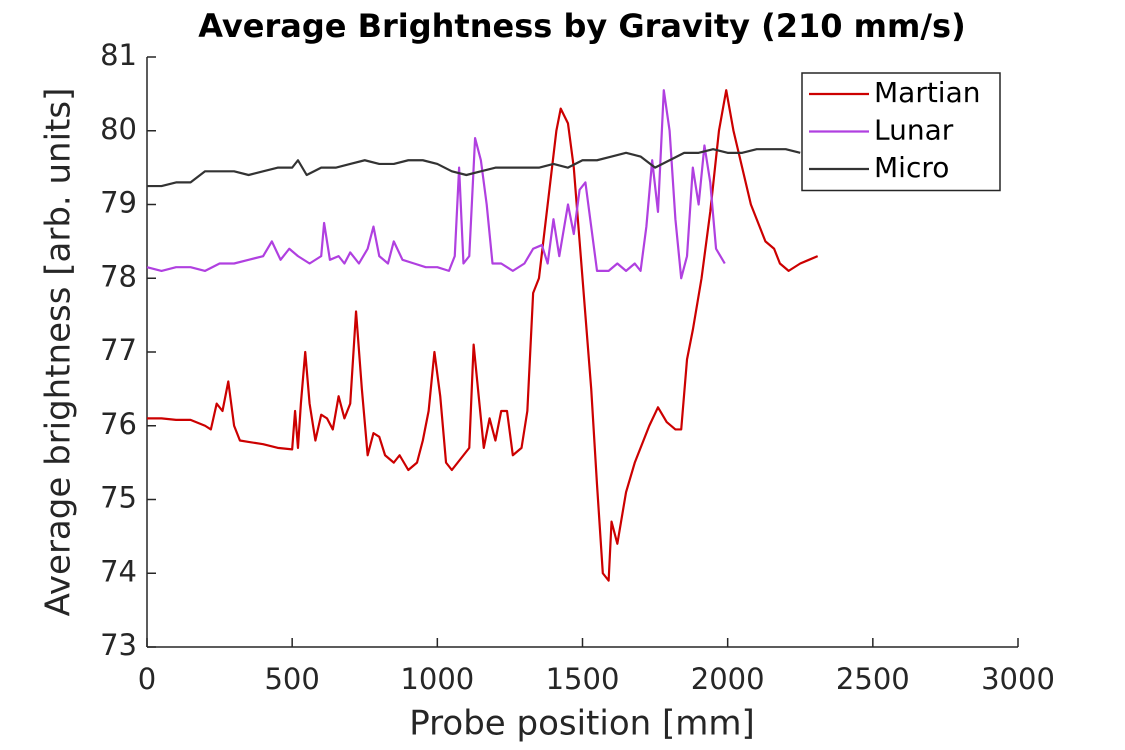 The image size is (1125, 750). What do you see at coordinates (1018, 679) in the screenshot?
I see `x-tick-label: 3000` at bounding box center [1018, 679].